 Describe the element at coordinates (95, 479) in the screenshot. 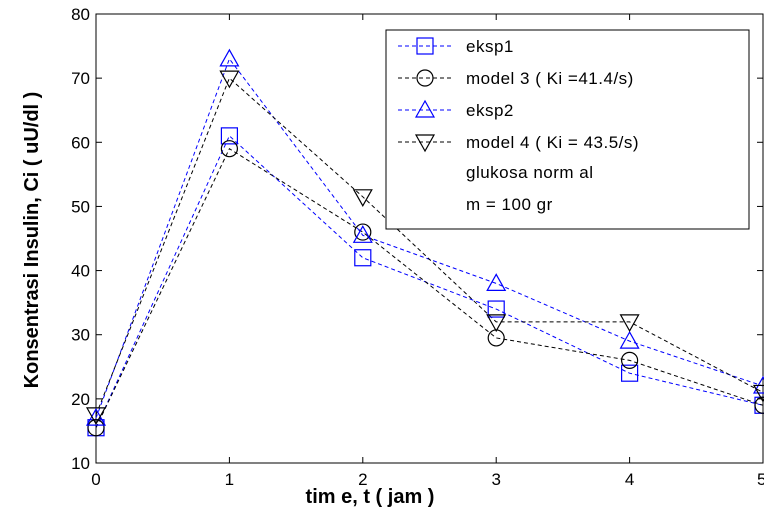

I see `x-tick-label: 0` at that location.